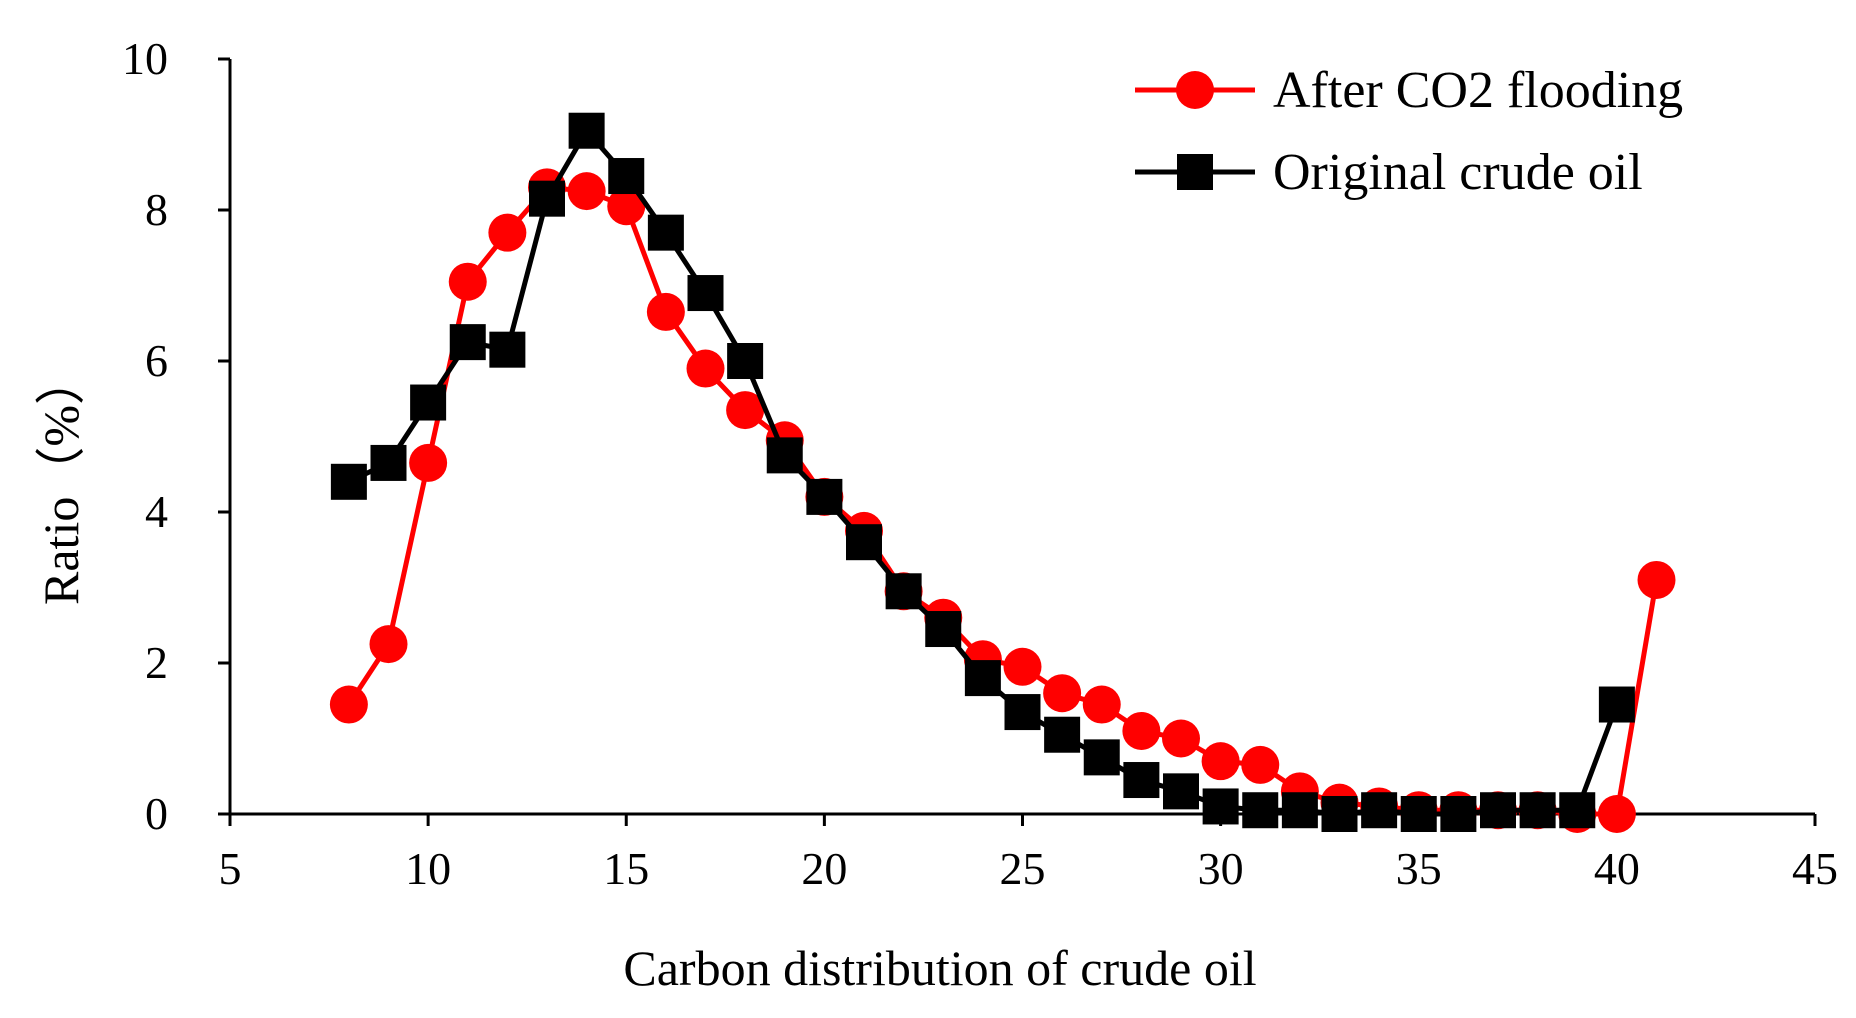  I want to click on y-tick-label: 2, so click(156, 662).